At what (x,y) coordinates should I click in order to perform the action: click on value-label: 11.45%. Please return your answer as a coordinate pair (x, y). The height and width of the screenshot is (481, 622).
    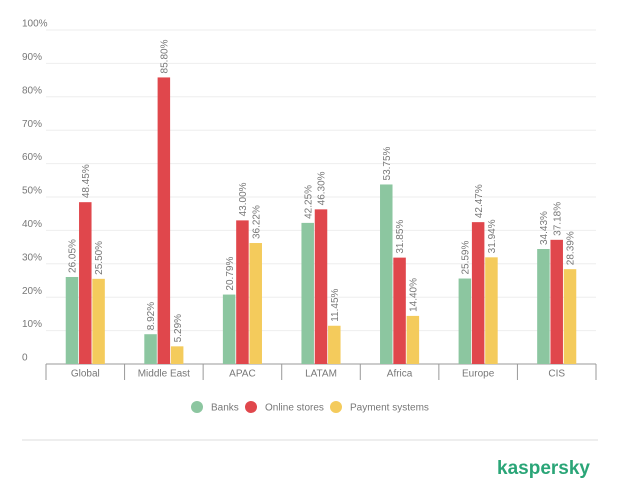
    Looking at the image, I should click on (335, 304).